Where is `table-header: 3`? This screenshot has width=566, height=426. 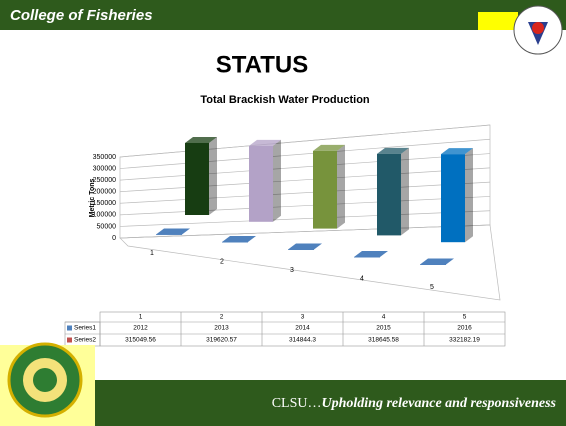
table-header: 3 is located at coordinates (303, 317).